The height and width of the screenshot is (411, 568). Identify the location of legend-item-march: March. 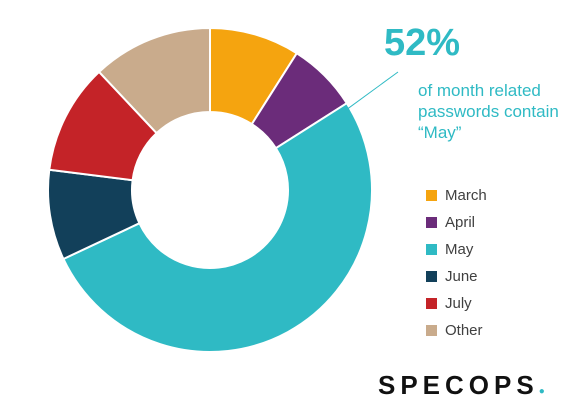
(456, 195).